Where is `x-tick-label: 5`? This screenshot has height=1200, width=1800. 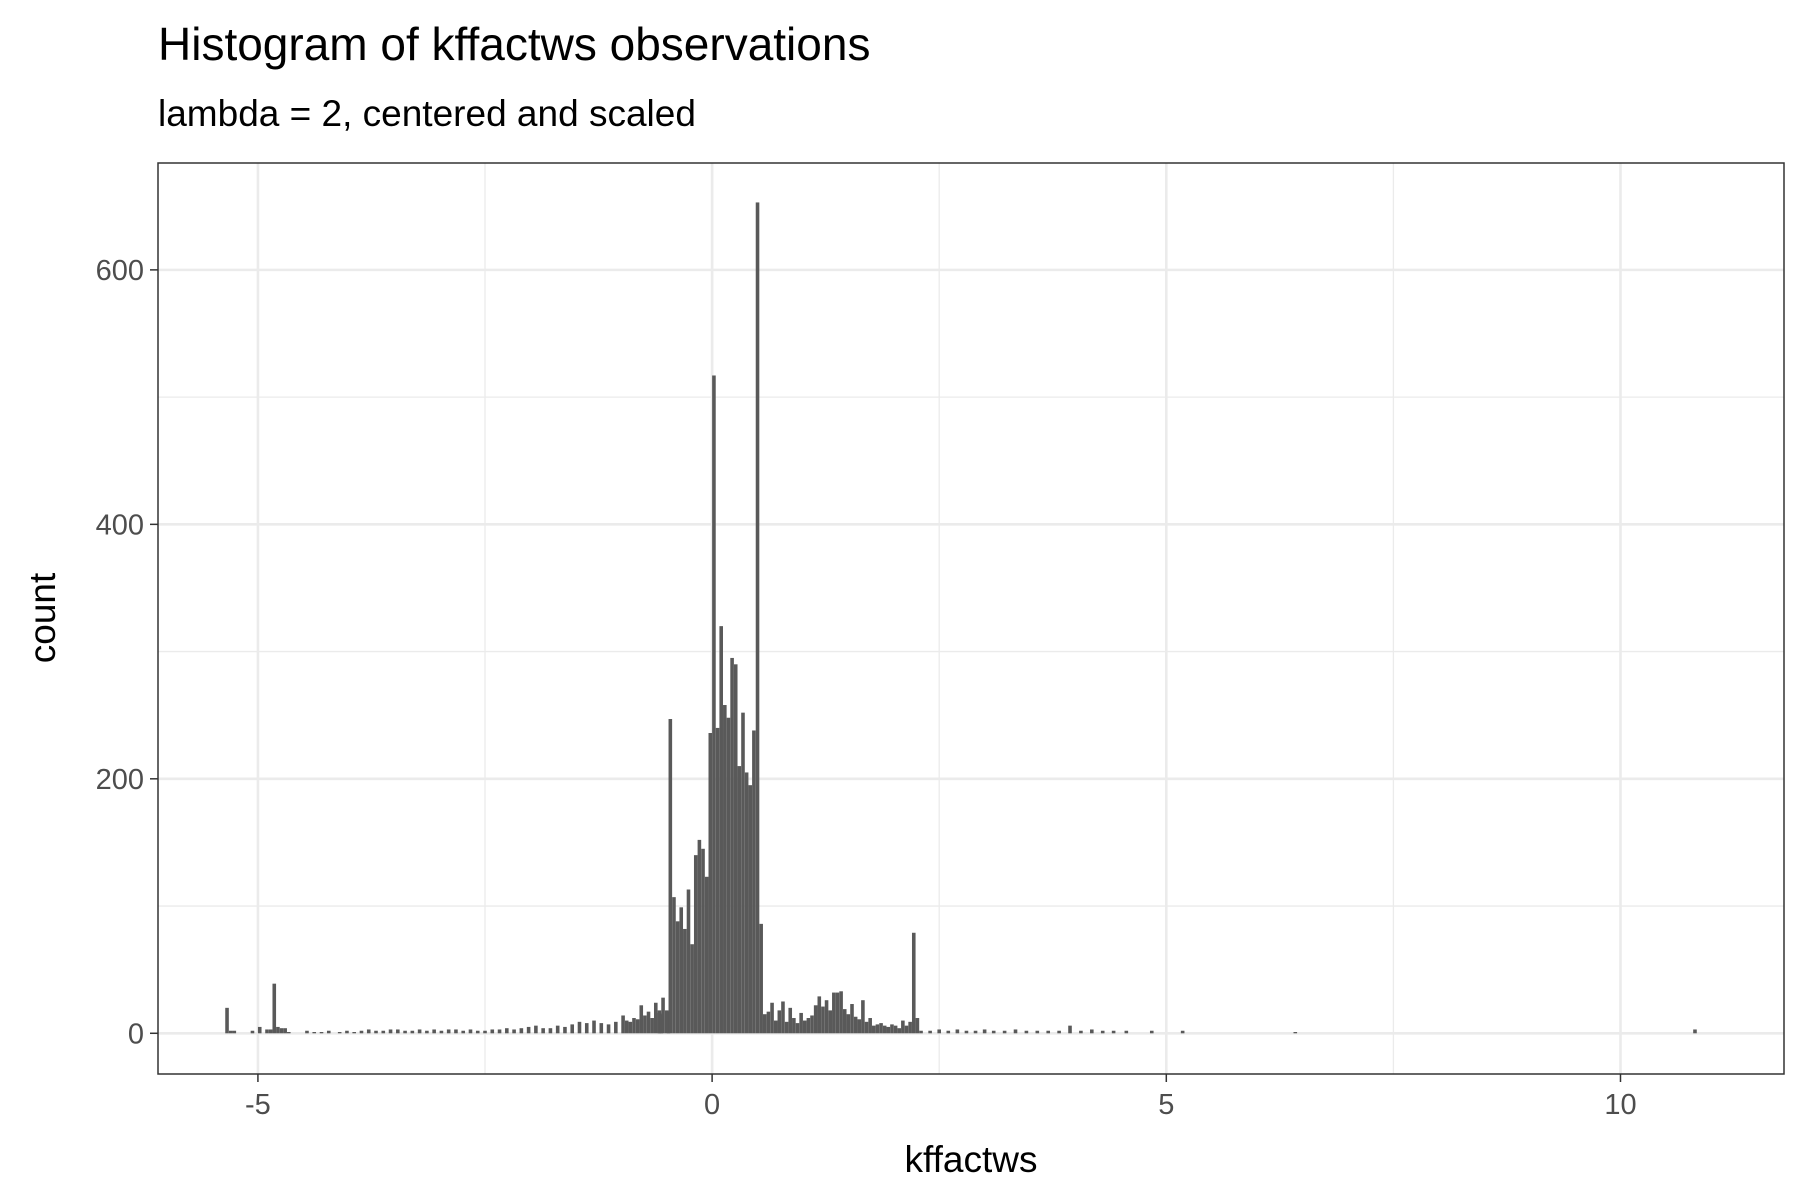 x-tick-label: 5 is located at coordinates (1166, 1105).